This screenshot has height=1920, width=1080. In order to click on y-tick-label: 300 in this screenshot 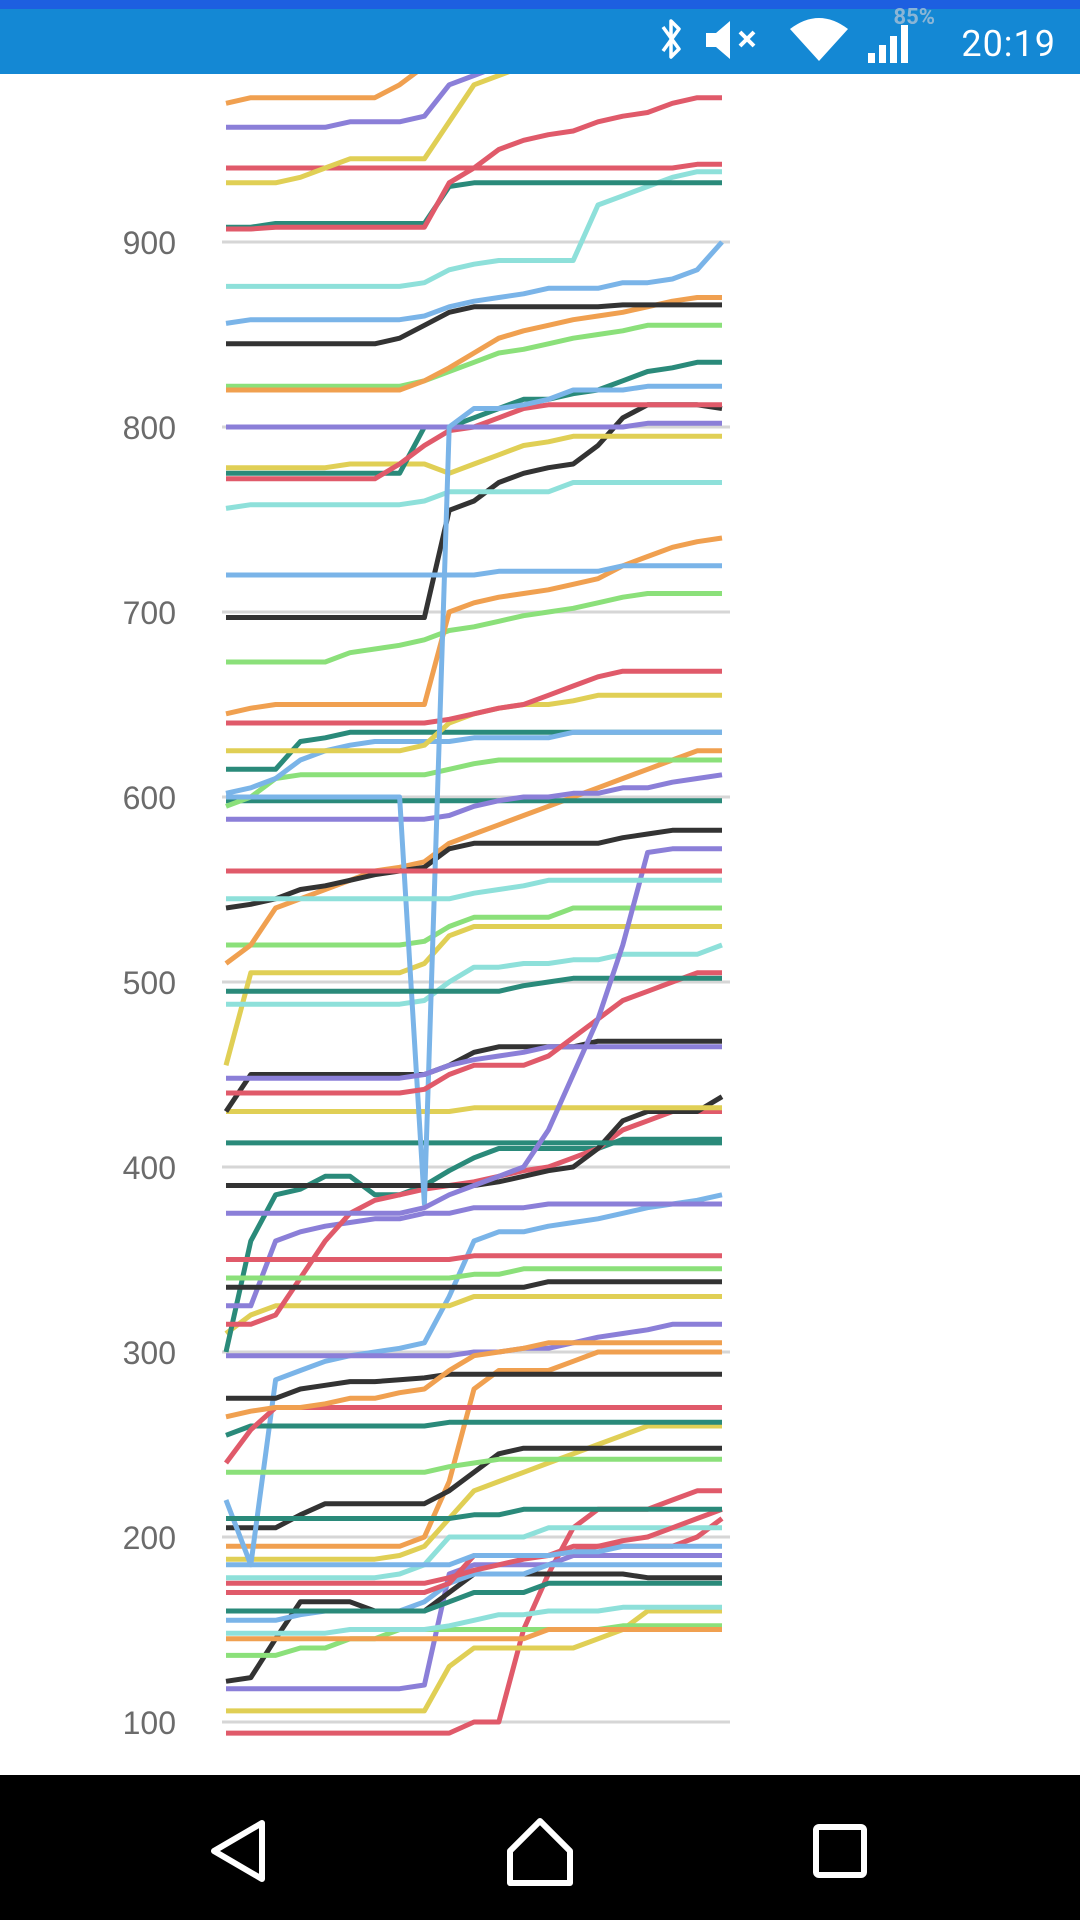, I will do `click(149, 1353)`.